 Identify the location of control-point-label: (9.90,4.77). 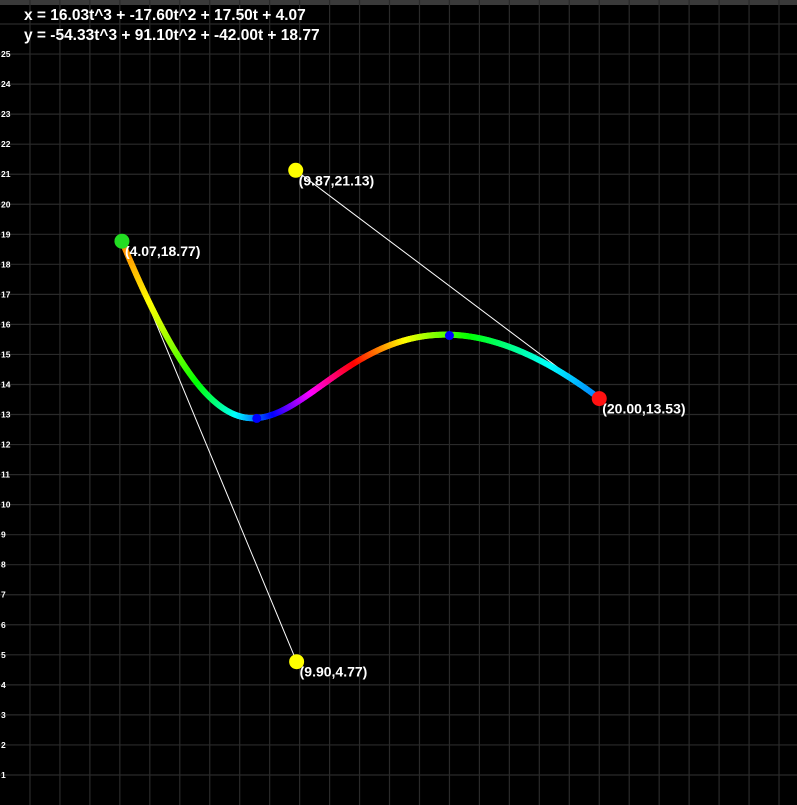
(334, 672).